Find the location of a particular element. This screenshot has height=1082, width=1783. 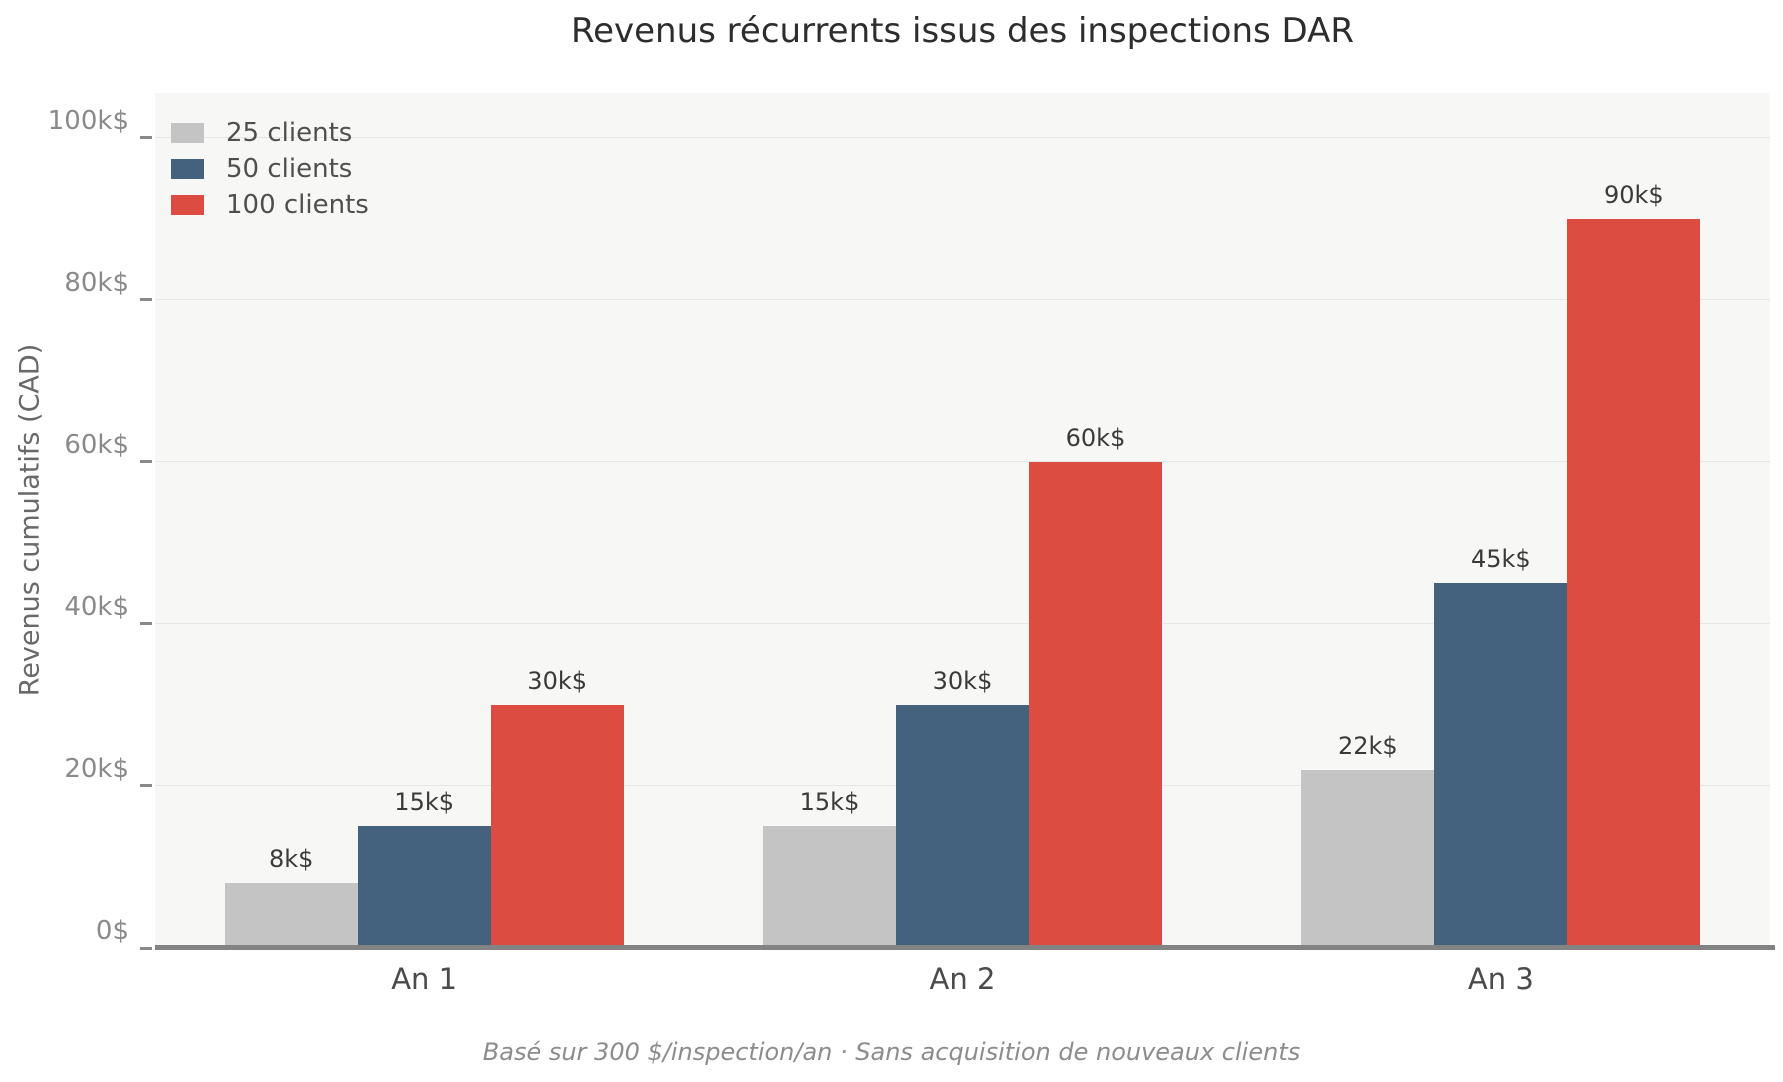

legend: 25 clients 50 clients 100 clients is located at coordinates (270, 169).